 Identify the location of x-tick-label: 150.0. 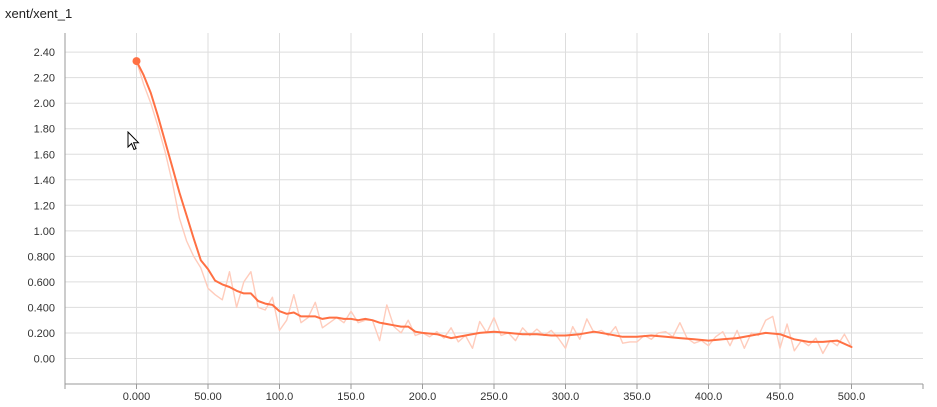
(351, 397).